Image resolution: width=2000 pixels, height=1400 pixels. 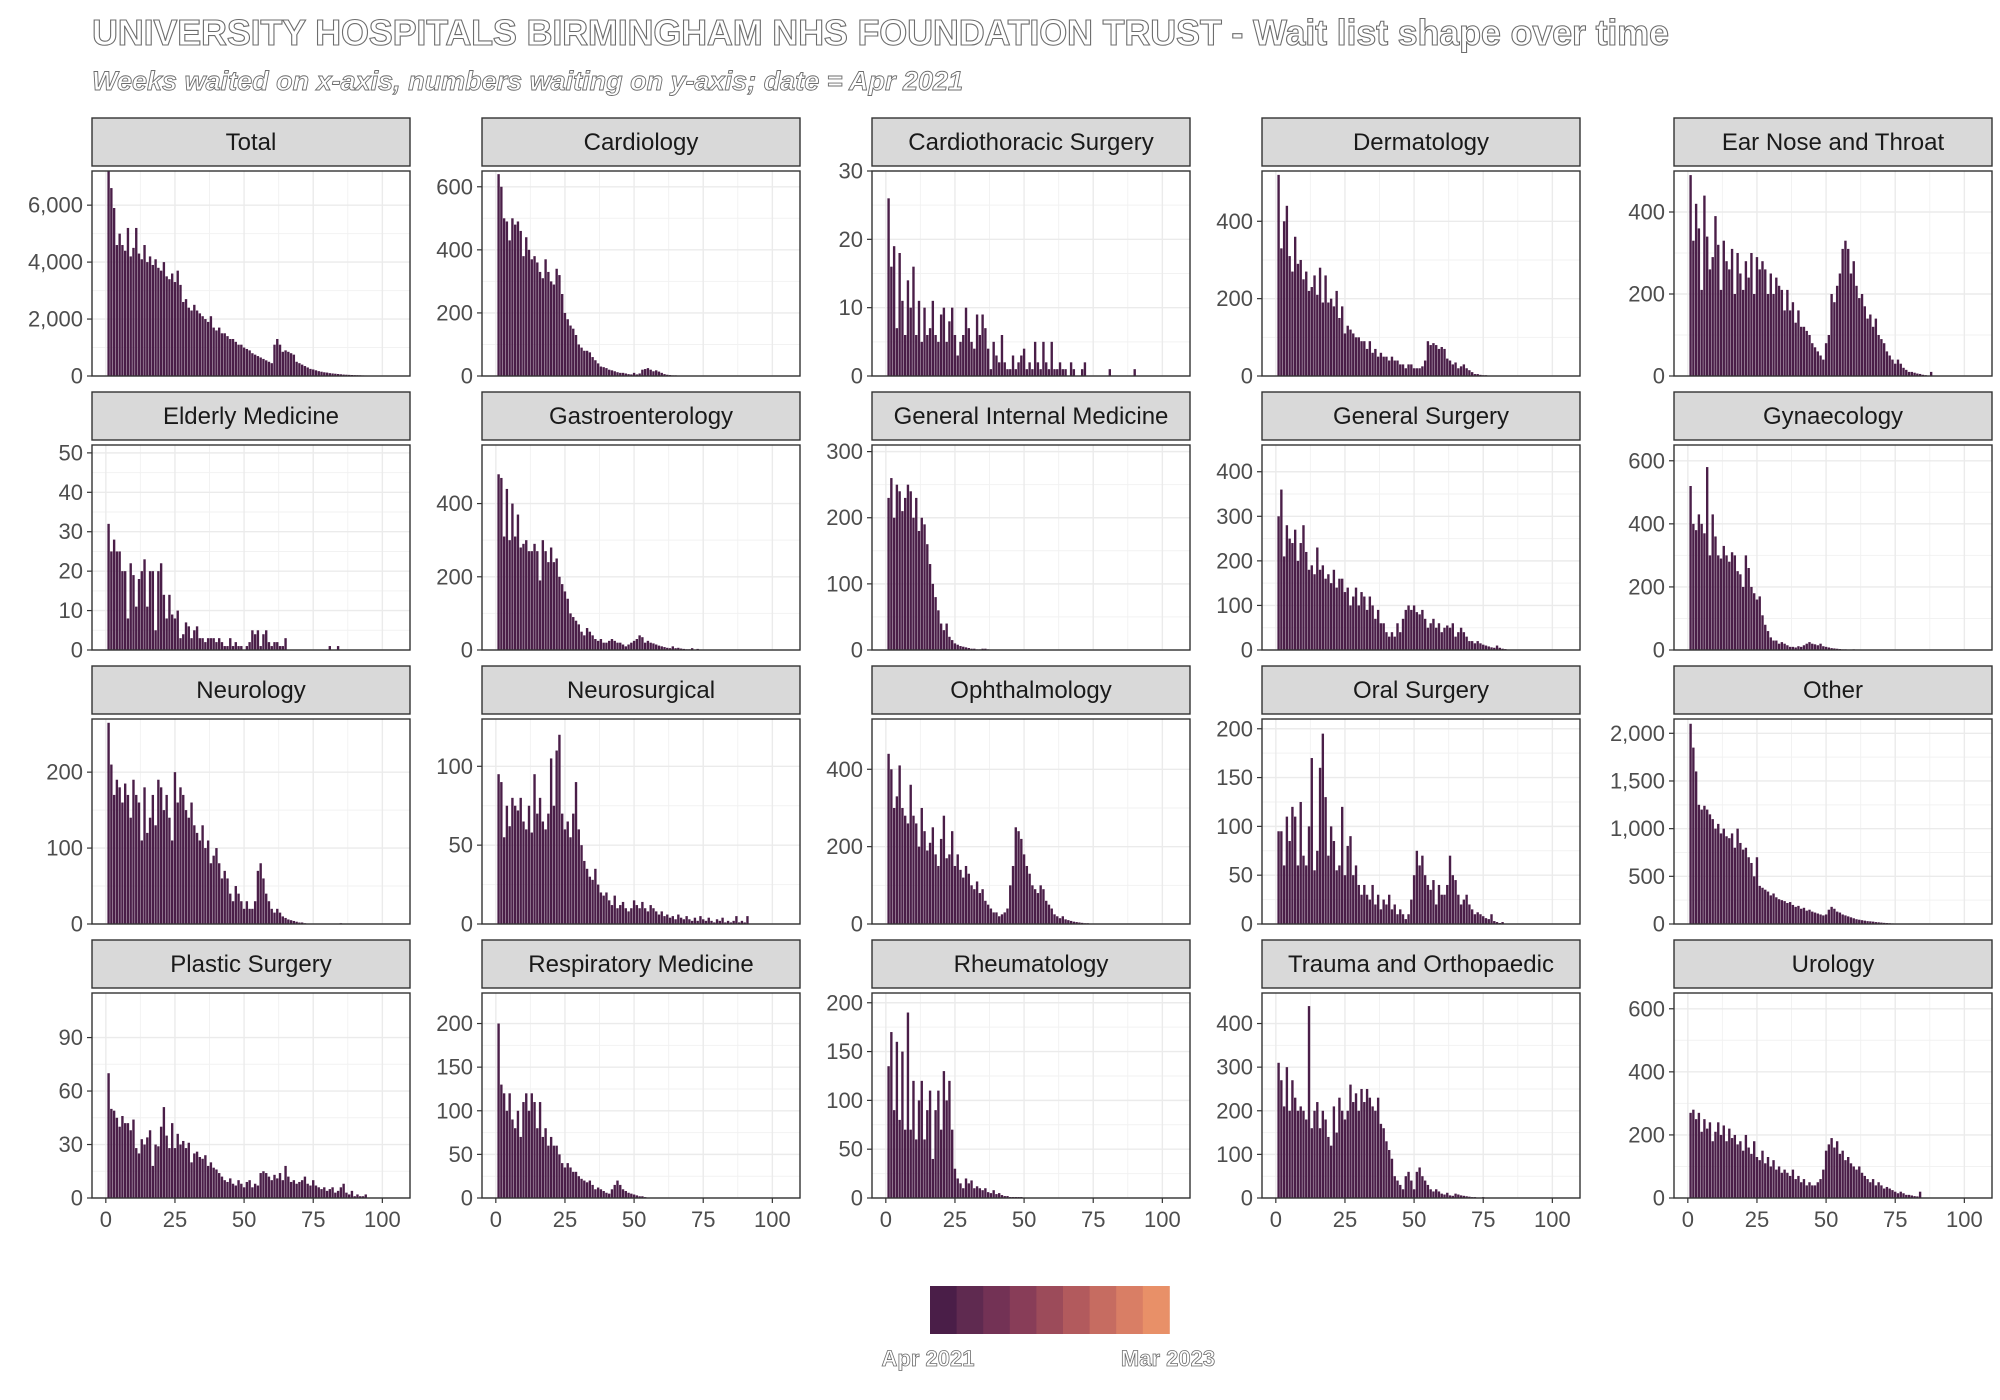 I want to click on panel-border, so click(x=1833, y=821).